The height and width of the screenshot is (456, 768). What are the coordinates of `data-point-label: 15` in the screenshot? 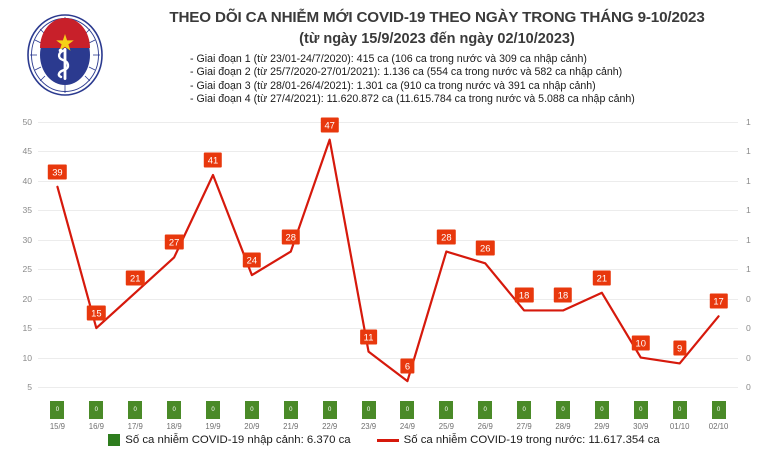 It's located at (96, 313).